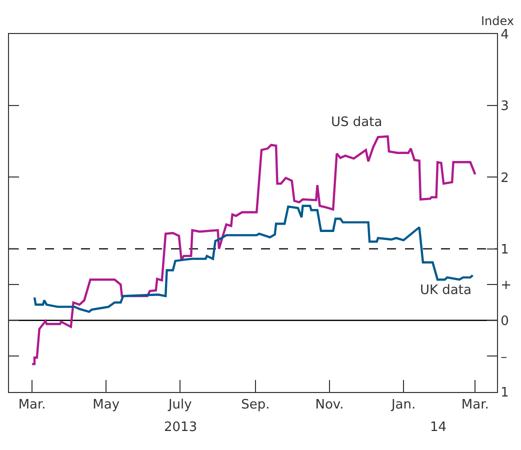 The image size is (521, 450). Describe the element at coordinates (356, 122) in the screenshot. I see `series-label: US data` at that location.